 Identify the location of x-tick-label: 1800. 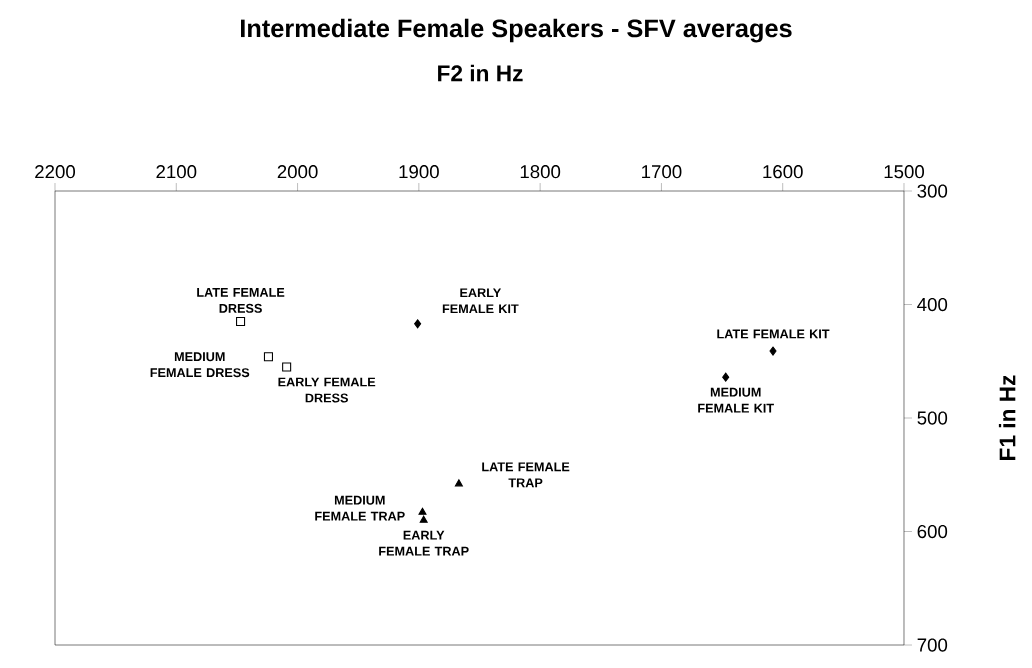
(540, 172).